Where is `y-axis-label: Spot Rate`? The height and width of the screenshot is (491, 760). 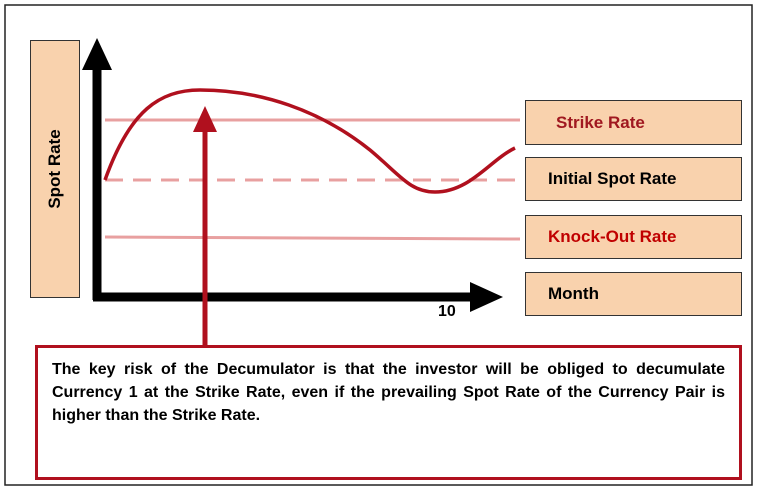
y-axis-label: Spot Rate is located at coordinates (54, 169).